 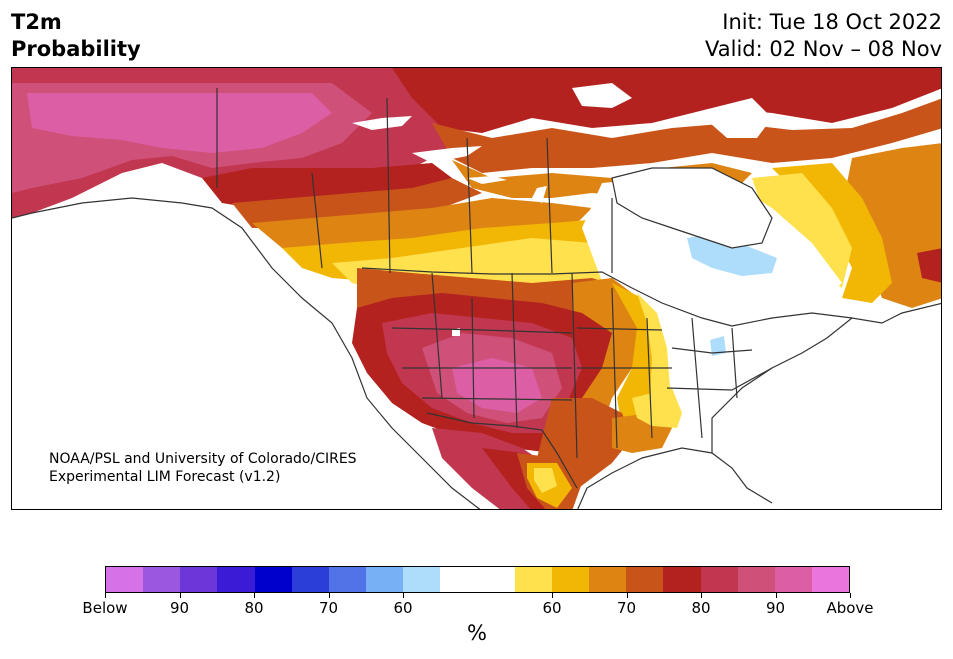 I want to click on init-date: Init: Tue 18 Oct 2022, so click(x=832, y=22).